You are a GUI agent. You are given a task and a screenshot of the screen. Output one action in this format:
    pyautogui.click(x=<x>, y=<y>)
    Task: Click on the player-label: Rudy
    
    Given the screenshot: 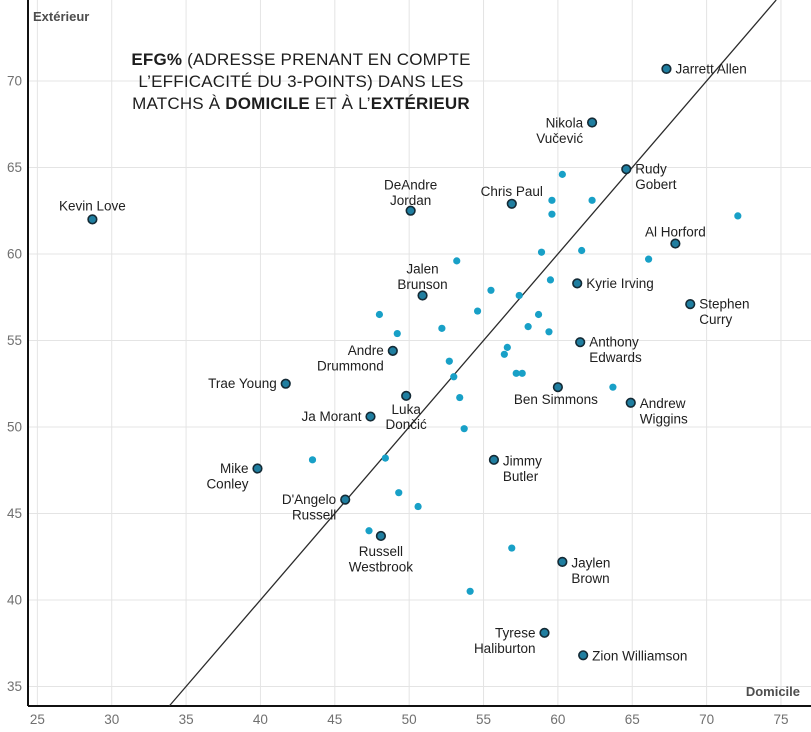 What is the action you would take?
    pyautogui.click(x=651, y=169)
    